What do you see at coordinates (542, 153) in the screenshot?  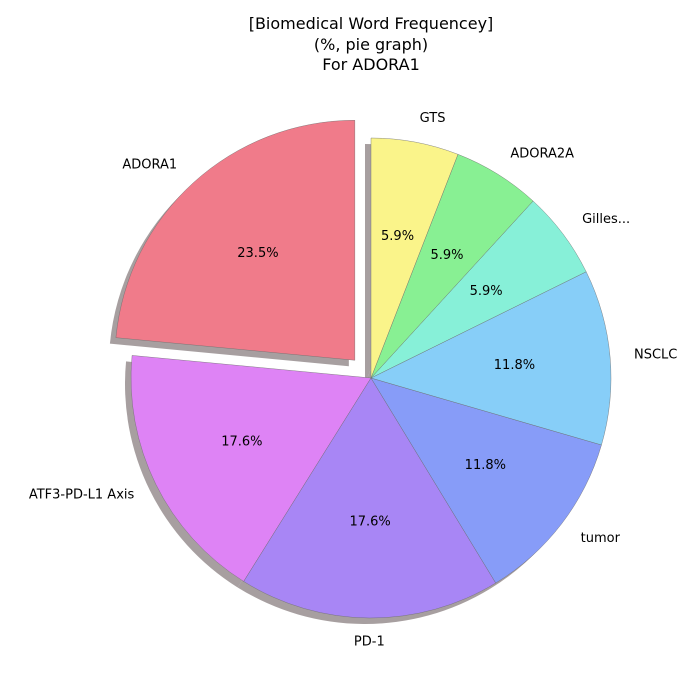 I see `slice-label-adora2a: ADORA2A` at bounding box center [542, 153].